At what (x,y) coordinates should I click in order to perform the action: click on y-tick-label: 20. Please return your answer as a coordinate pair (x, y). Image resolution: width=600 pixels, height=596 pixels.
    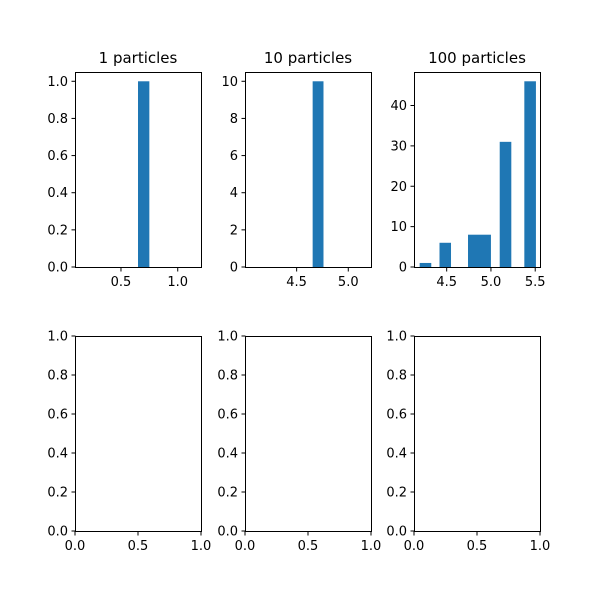
    Looking at the image, I should click on (398, 187).